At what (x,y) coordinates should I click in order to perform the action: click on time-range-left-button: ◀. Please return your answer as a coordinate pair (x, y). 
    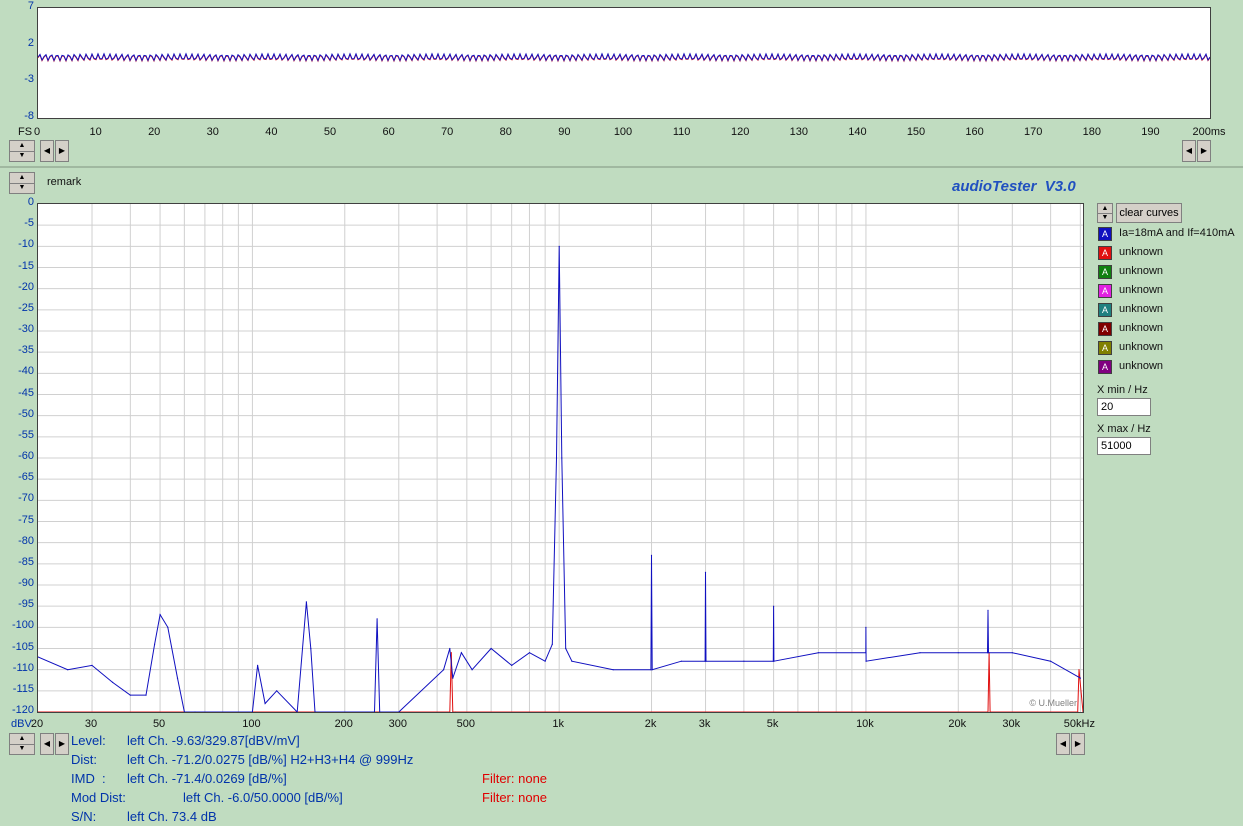
    Looking at the image, I should click on (1189, 151).